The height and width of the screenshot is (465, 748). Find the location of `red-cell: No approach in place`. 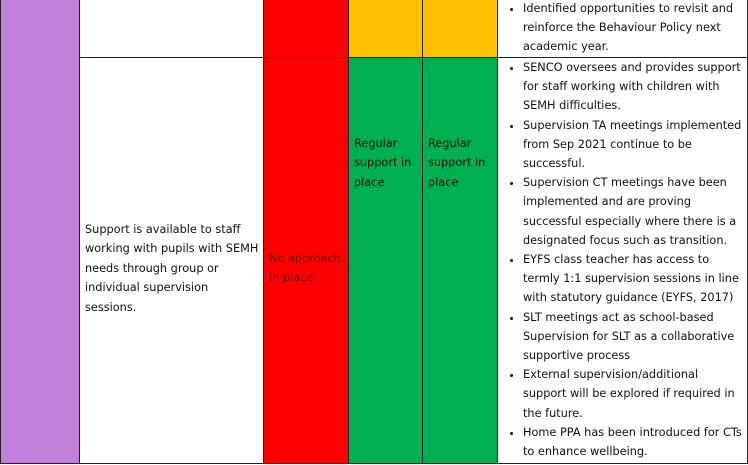

red-cell: No approach in place is located at coordinates (306, 261).